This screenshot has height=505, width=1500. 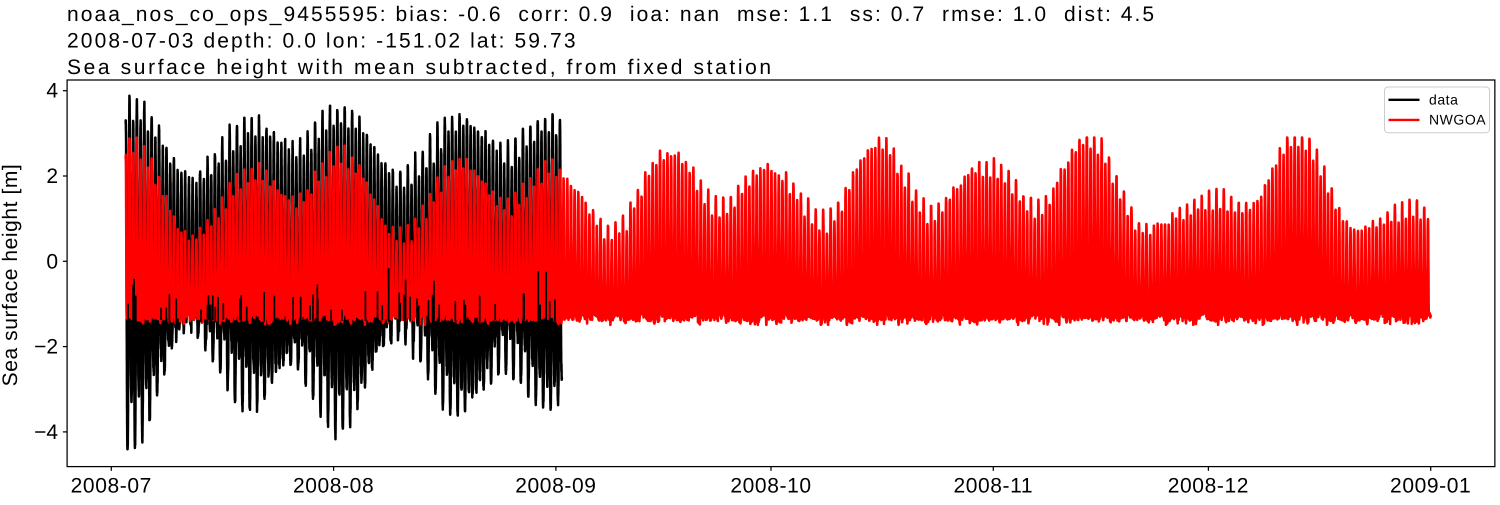 I want to click on svg-text: 2008-07, so click(x=111, y=486).